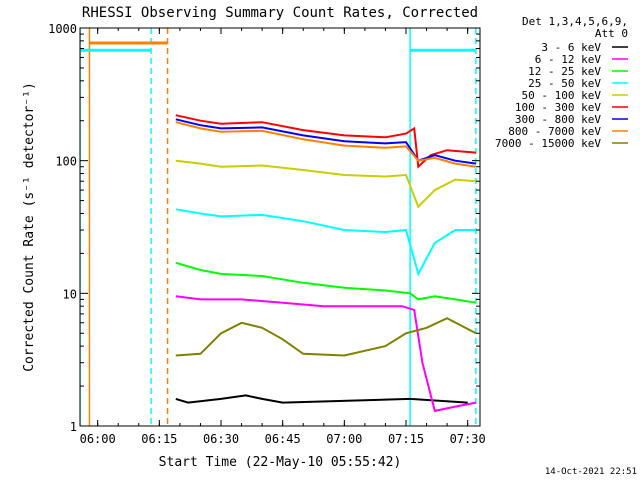 Image resolution: width=640 pixels, height=480 pixels. What do you see at coordinates (280, 462) in the screenshot?
I see `x-axis-label: Start Time (22-May-10 05:55:42)` at bounding box center [280, 462].